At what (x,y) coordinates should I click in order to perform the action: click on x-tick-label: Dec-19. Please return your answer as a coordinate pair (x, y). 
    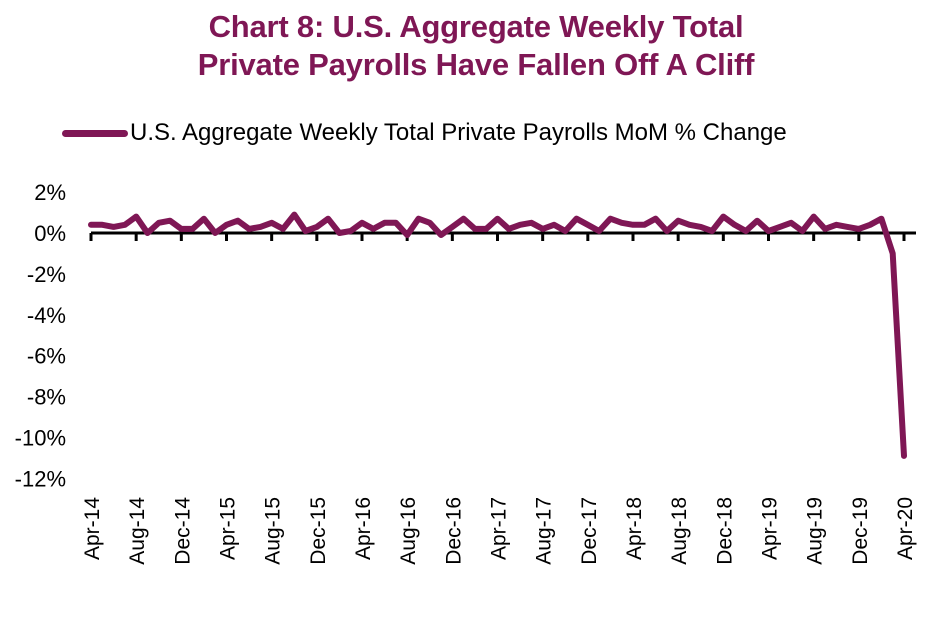
    Looking at the image, I should click on (860, 531).